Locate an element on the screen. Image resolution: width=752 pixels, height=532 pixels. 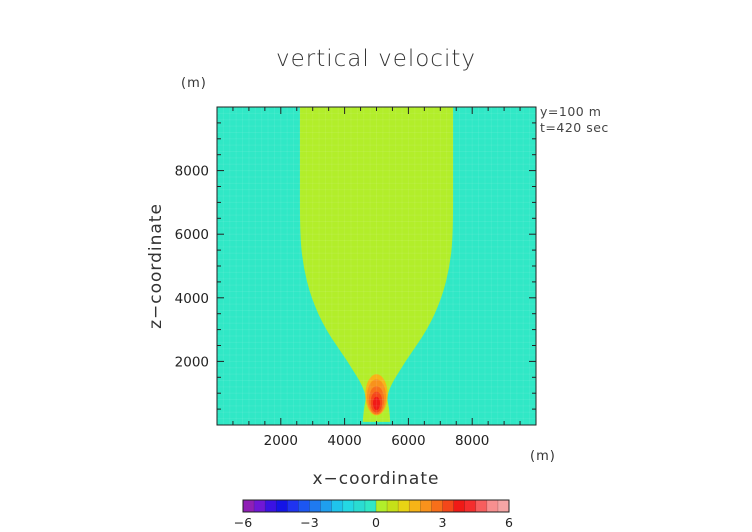
x-tick-label: 2000 is located at coordinates (281, 441).